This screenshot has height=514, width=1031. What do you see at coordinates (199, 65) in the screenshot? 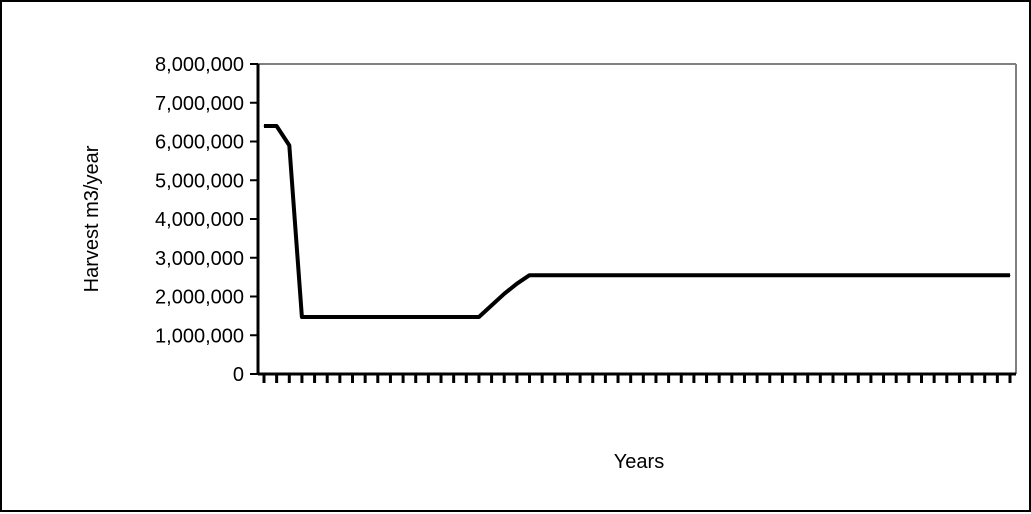
I see `y-tick-label: 8,000,000` at bounding box center [199, 65].